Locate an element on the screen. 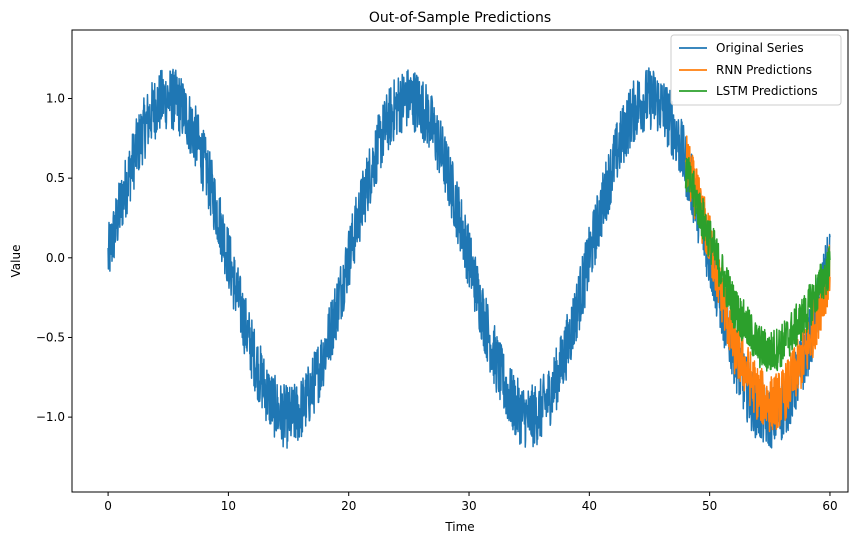 The height and width of the screenshot is (545, 858). x-tick-label: 40 is located at coordinates (589, 506).